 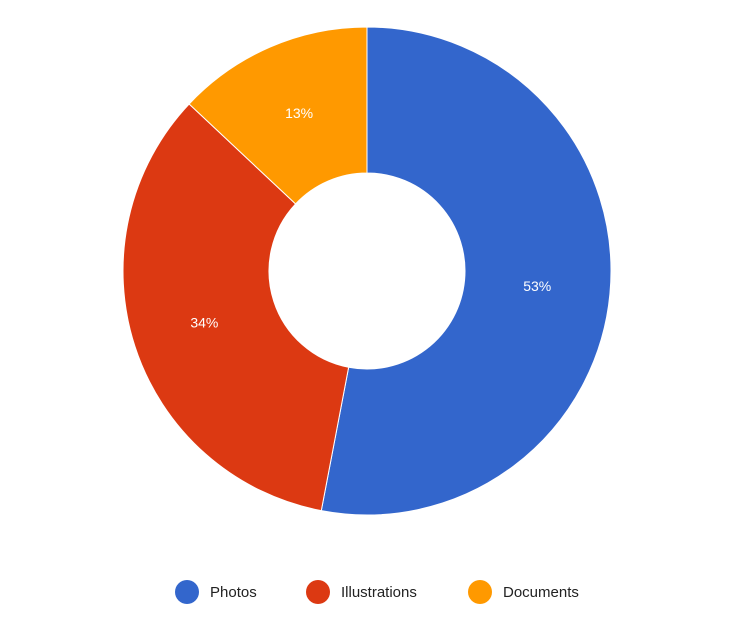 What do you see at coordinates (233, 592) in the screenshot?
I see `legend-text: Photos` at bounding box center [233, 592].